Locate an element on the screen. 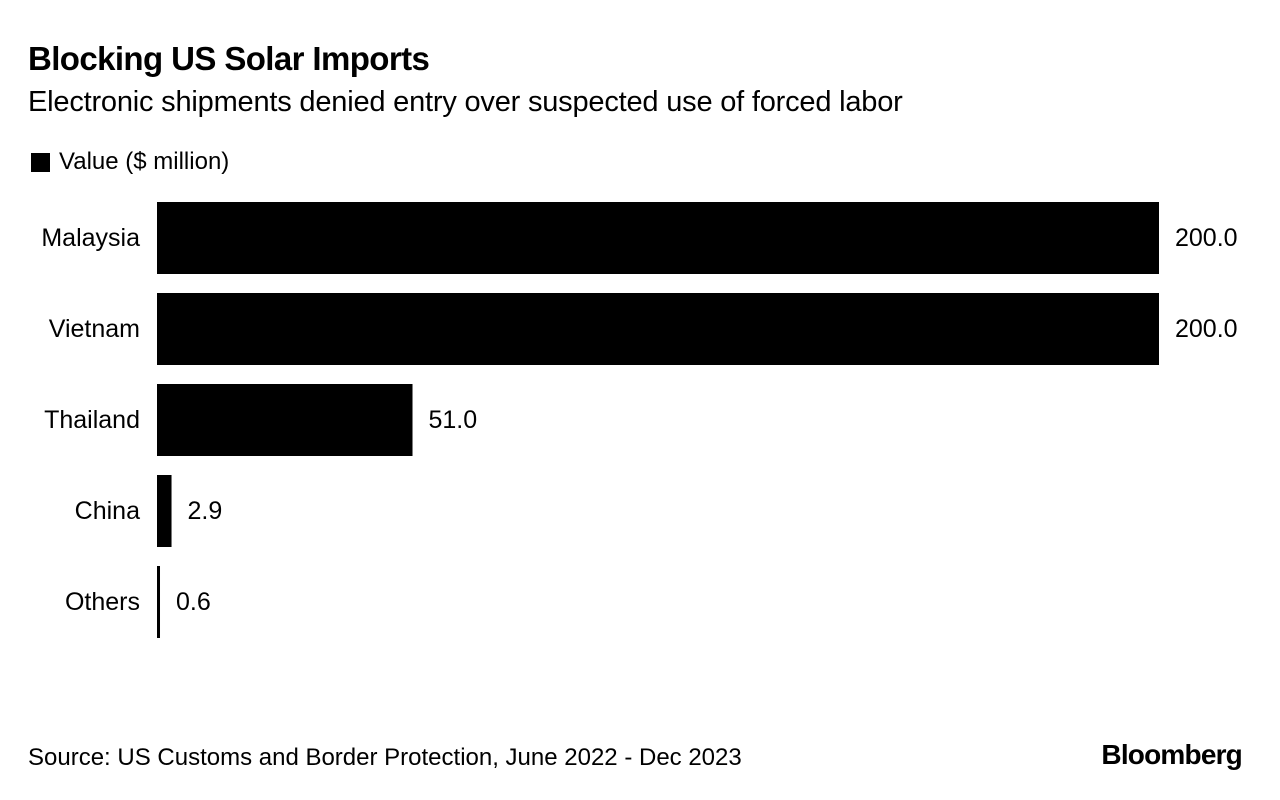 This screenshot has height=800, width=1280. category-label-malaysia: Malaysia is located at coordinates (90, 238).